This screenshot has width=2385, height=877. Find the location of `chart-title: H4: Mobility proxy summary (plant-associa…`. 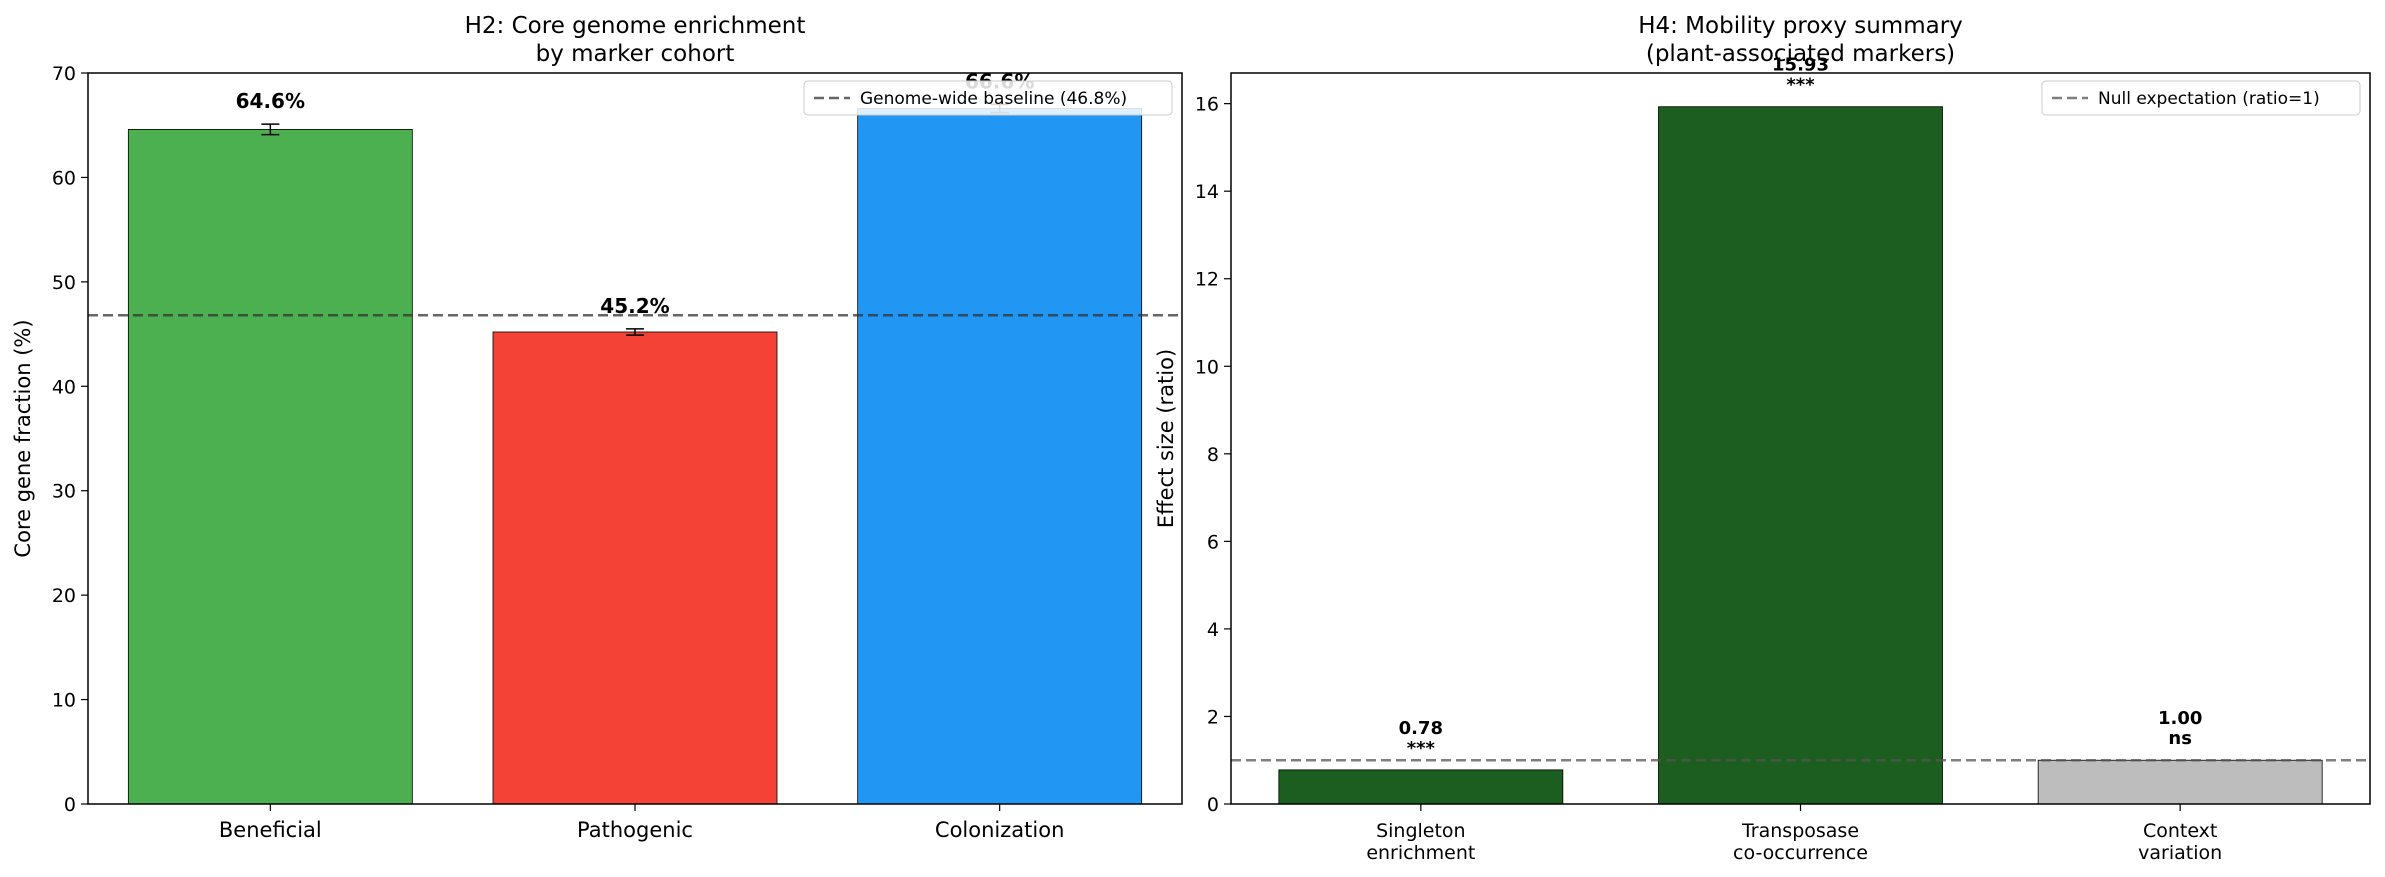

chart-title: H4: Mobility proxy summary (plant-associa… is located at coordinates (1800, 40).